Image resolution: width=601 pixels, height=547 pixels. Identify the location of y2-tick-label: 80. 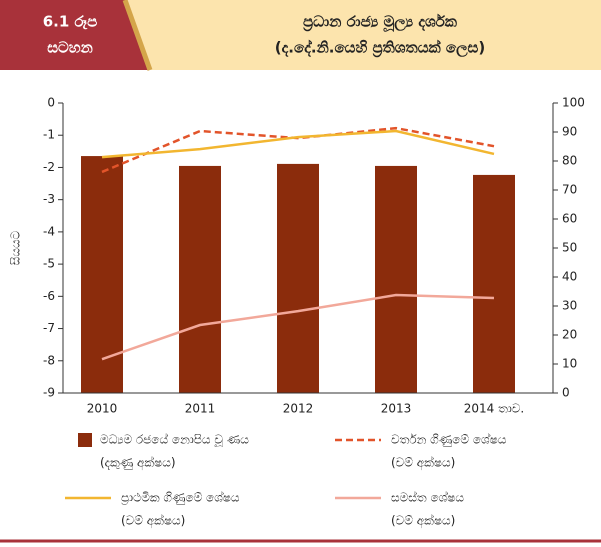
(569, 161).